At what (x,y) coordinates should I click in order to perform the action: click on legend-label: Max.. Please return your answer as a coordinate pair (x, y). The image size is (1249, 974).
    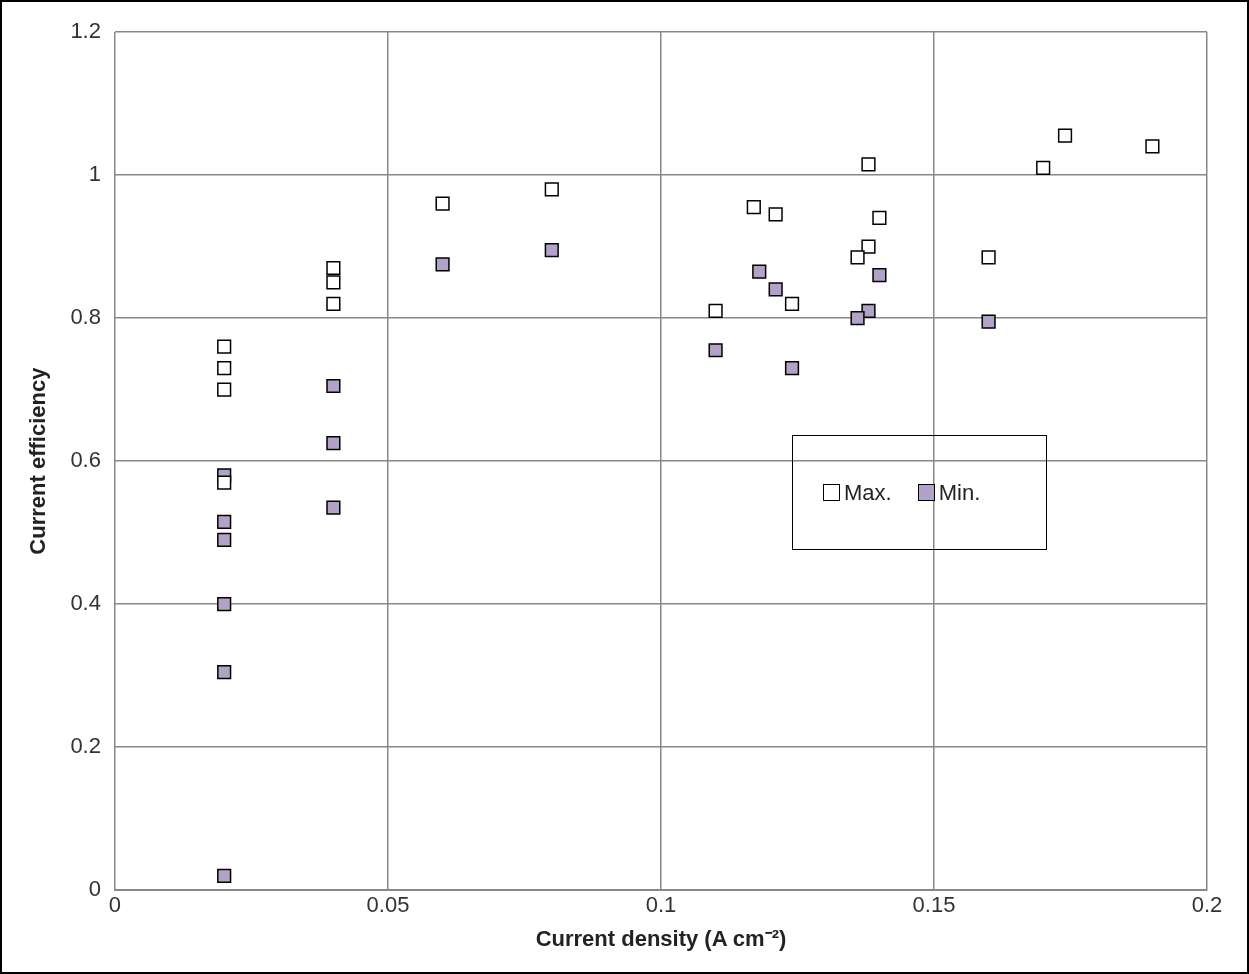
    Looking at the image, I should click on (868, 492).